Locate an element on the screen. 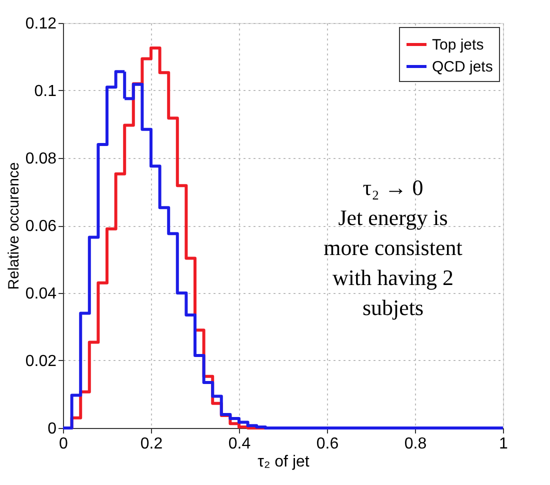 Image resolution: width=550 pixels, height=485 pixels. x-tick-label: 1 is located at coordinates (503, 444).